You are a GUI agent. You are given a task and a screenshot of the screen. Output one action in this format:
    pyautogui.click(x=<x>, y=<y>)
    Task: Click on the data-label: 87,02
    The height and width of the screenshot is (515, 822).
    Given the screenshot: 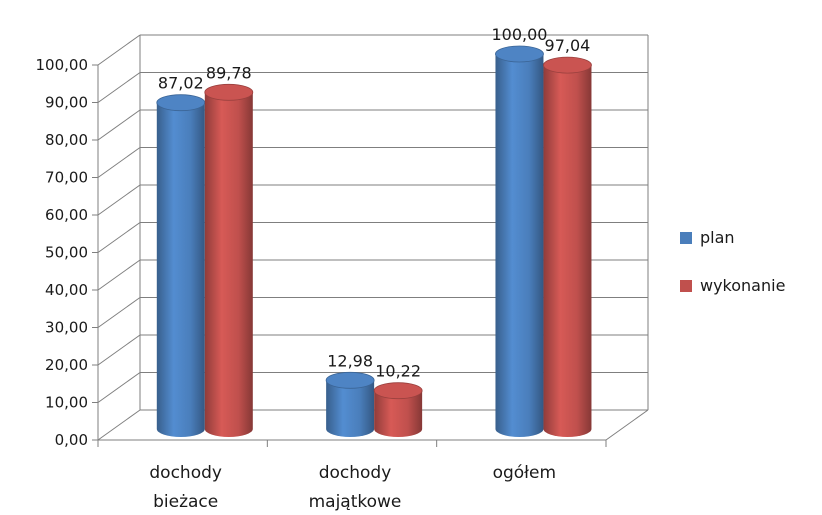 What is the action you would take?
    pyautogui.click(x=181, y=83)
    